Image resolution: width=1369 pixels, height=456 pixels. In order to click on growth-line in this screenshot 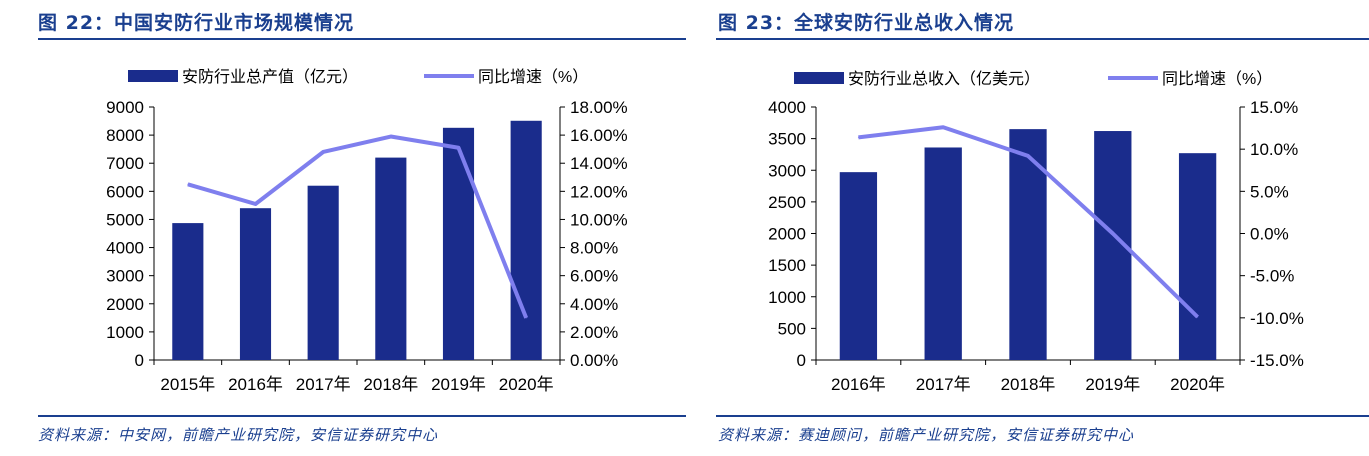, I will do `click(358, 226)`.